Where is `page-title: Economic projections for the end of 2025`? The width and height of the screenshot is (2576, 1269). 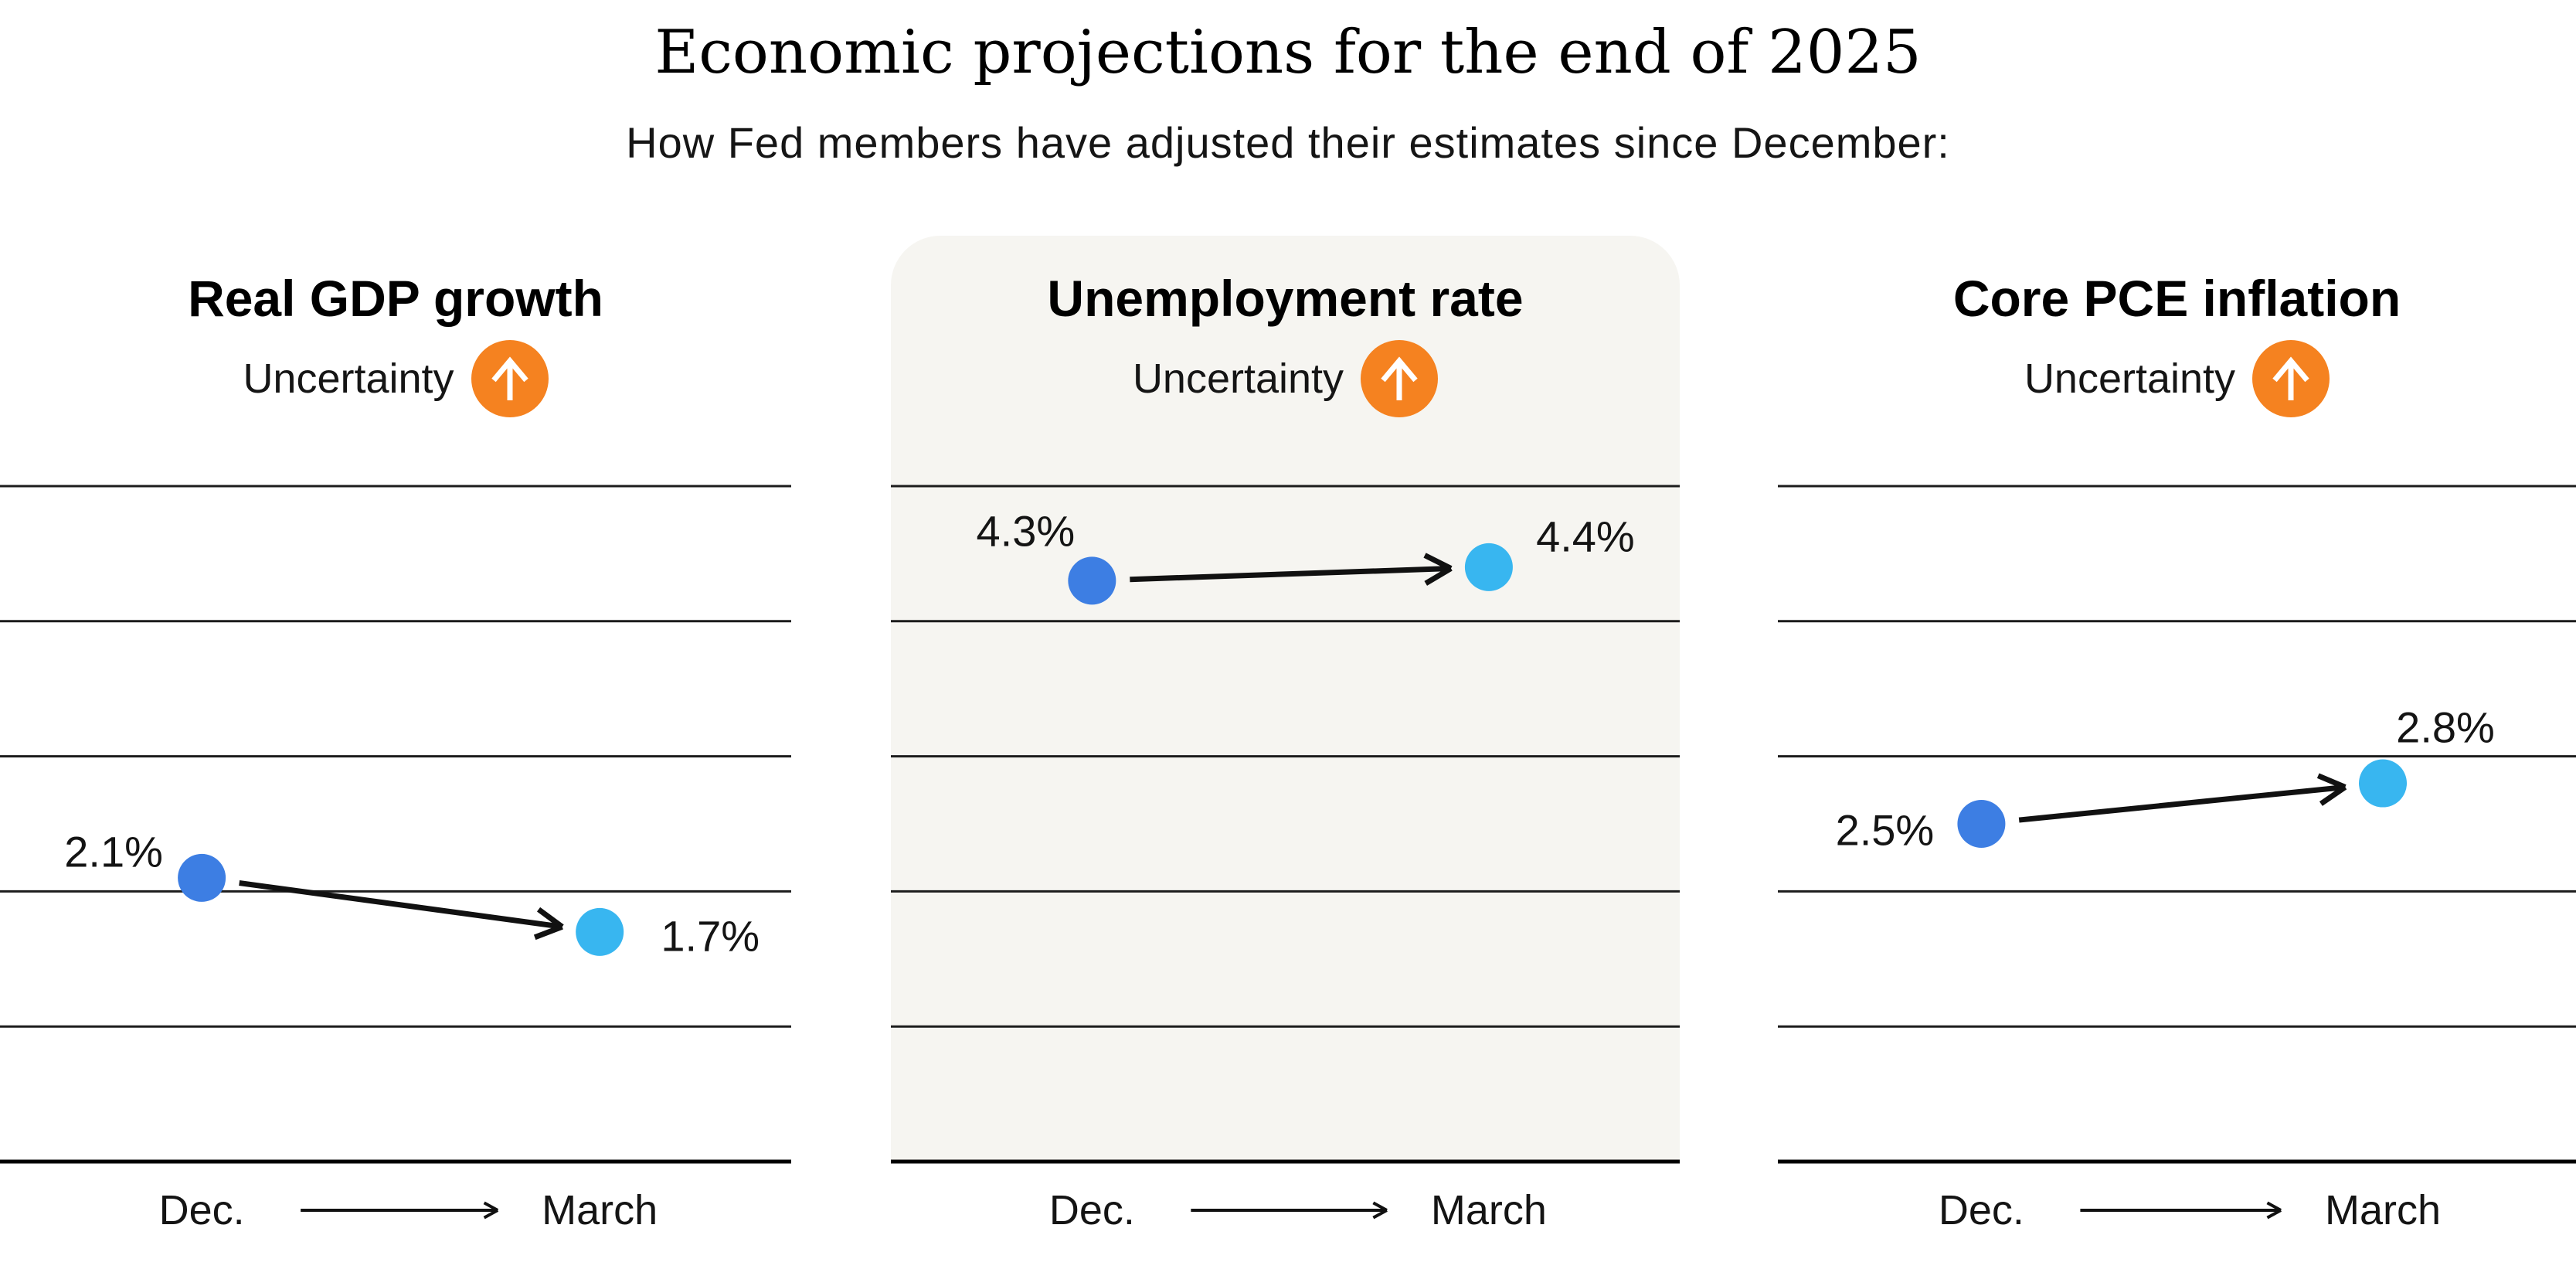
page-title: Economic projections for the end of 2025 is located at coordinates (1288, 53).